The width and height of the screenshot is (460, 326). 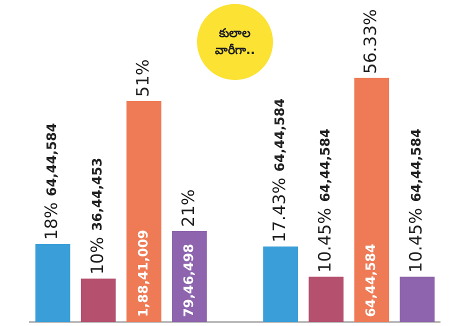 I want to click on x-tick-label: 79,46,498, so click(x=189, y=280).